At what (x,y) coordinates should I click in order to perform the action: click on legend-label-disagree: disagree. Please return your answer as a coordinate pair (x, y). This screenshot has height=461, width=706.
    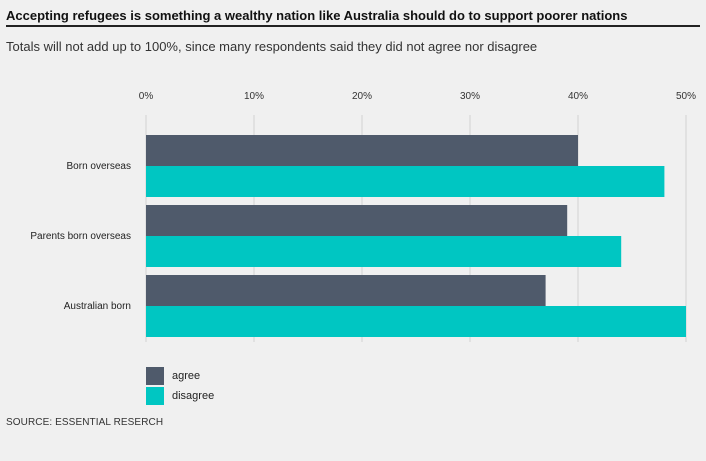
    Looking at the image, I should click on (193, 395).